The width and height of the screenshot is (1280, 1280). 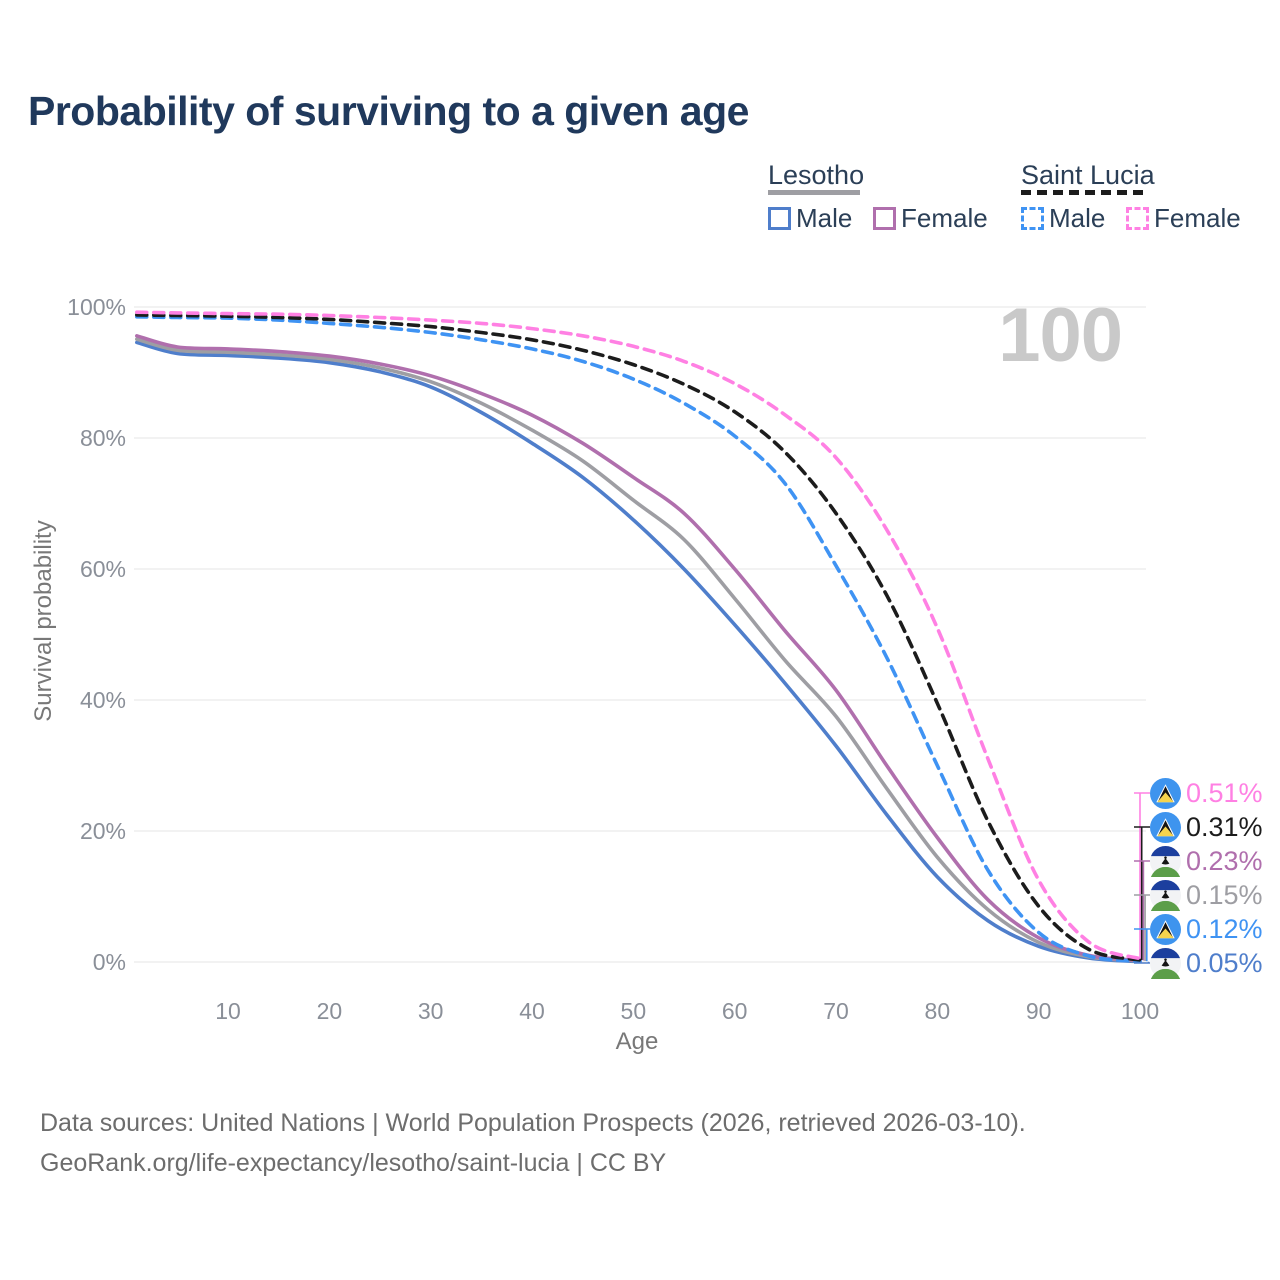 What do you see at coordinates (814, 192) in the screenshot?
I see `lesotho-line-sample` at bounding box center [814, 192].